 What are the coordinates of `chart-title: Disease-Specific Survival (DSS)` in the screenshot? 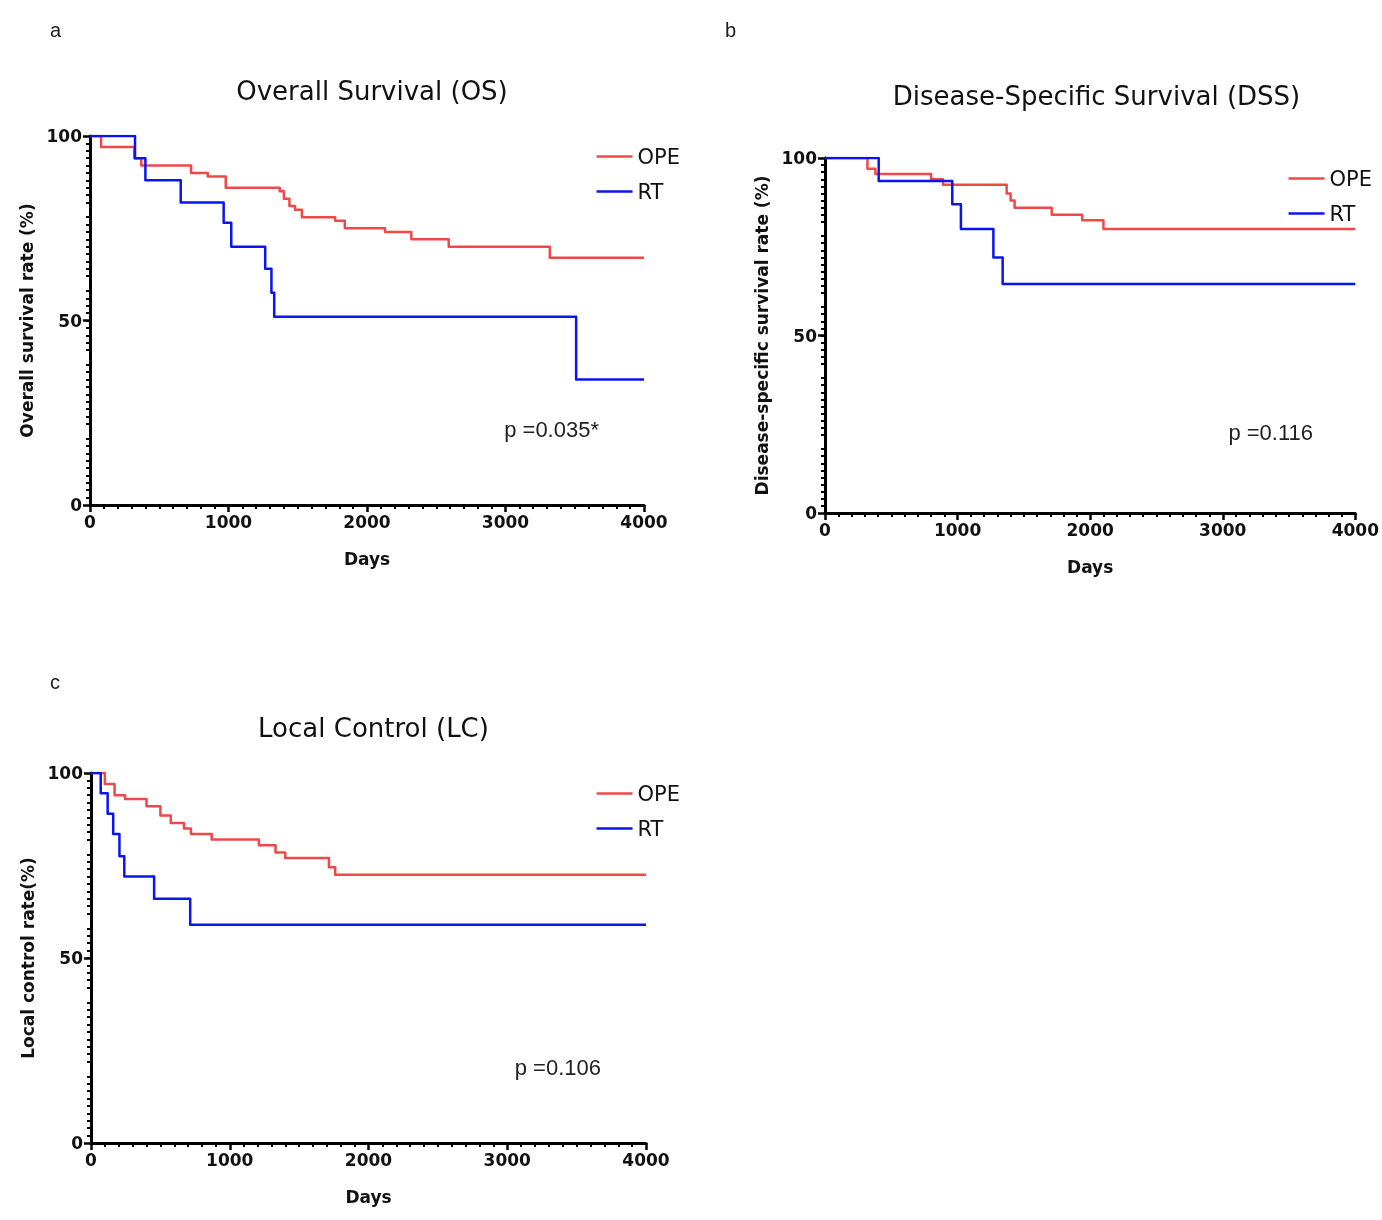 It's located at (1096, 96).